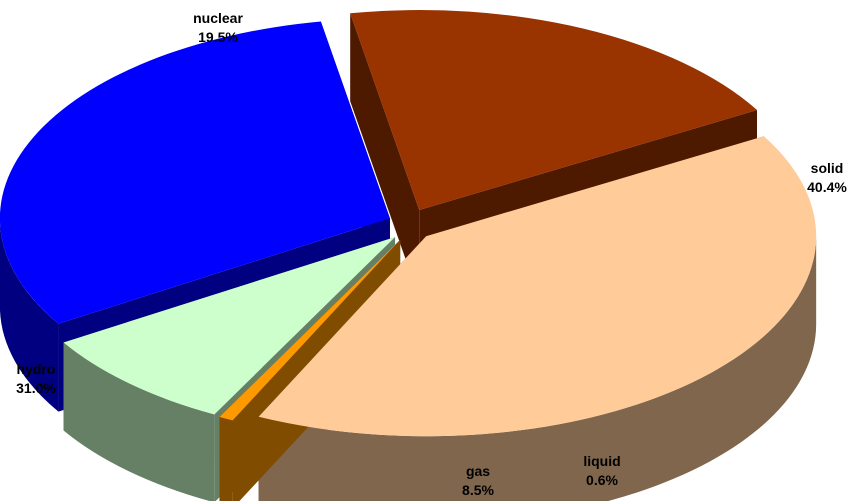 The width and height of the screenshot is (856, 501). What do you see at coordinates (478, 471) in the screenshot?
I see `slice-label-gas: gas` at bounding box center [478, 471].